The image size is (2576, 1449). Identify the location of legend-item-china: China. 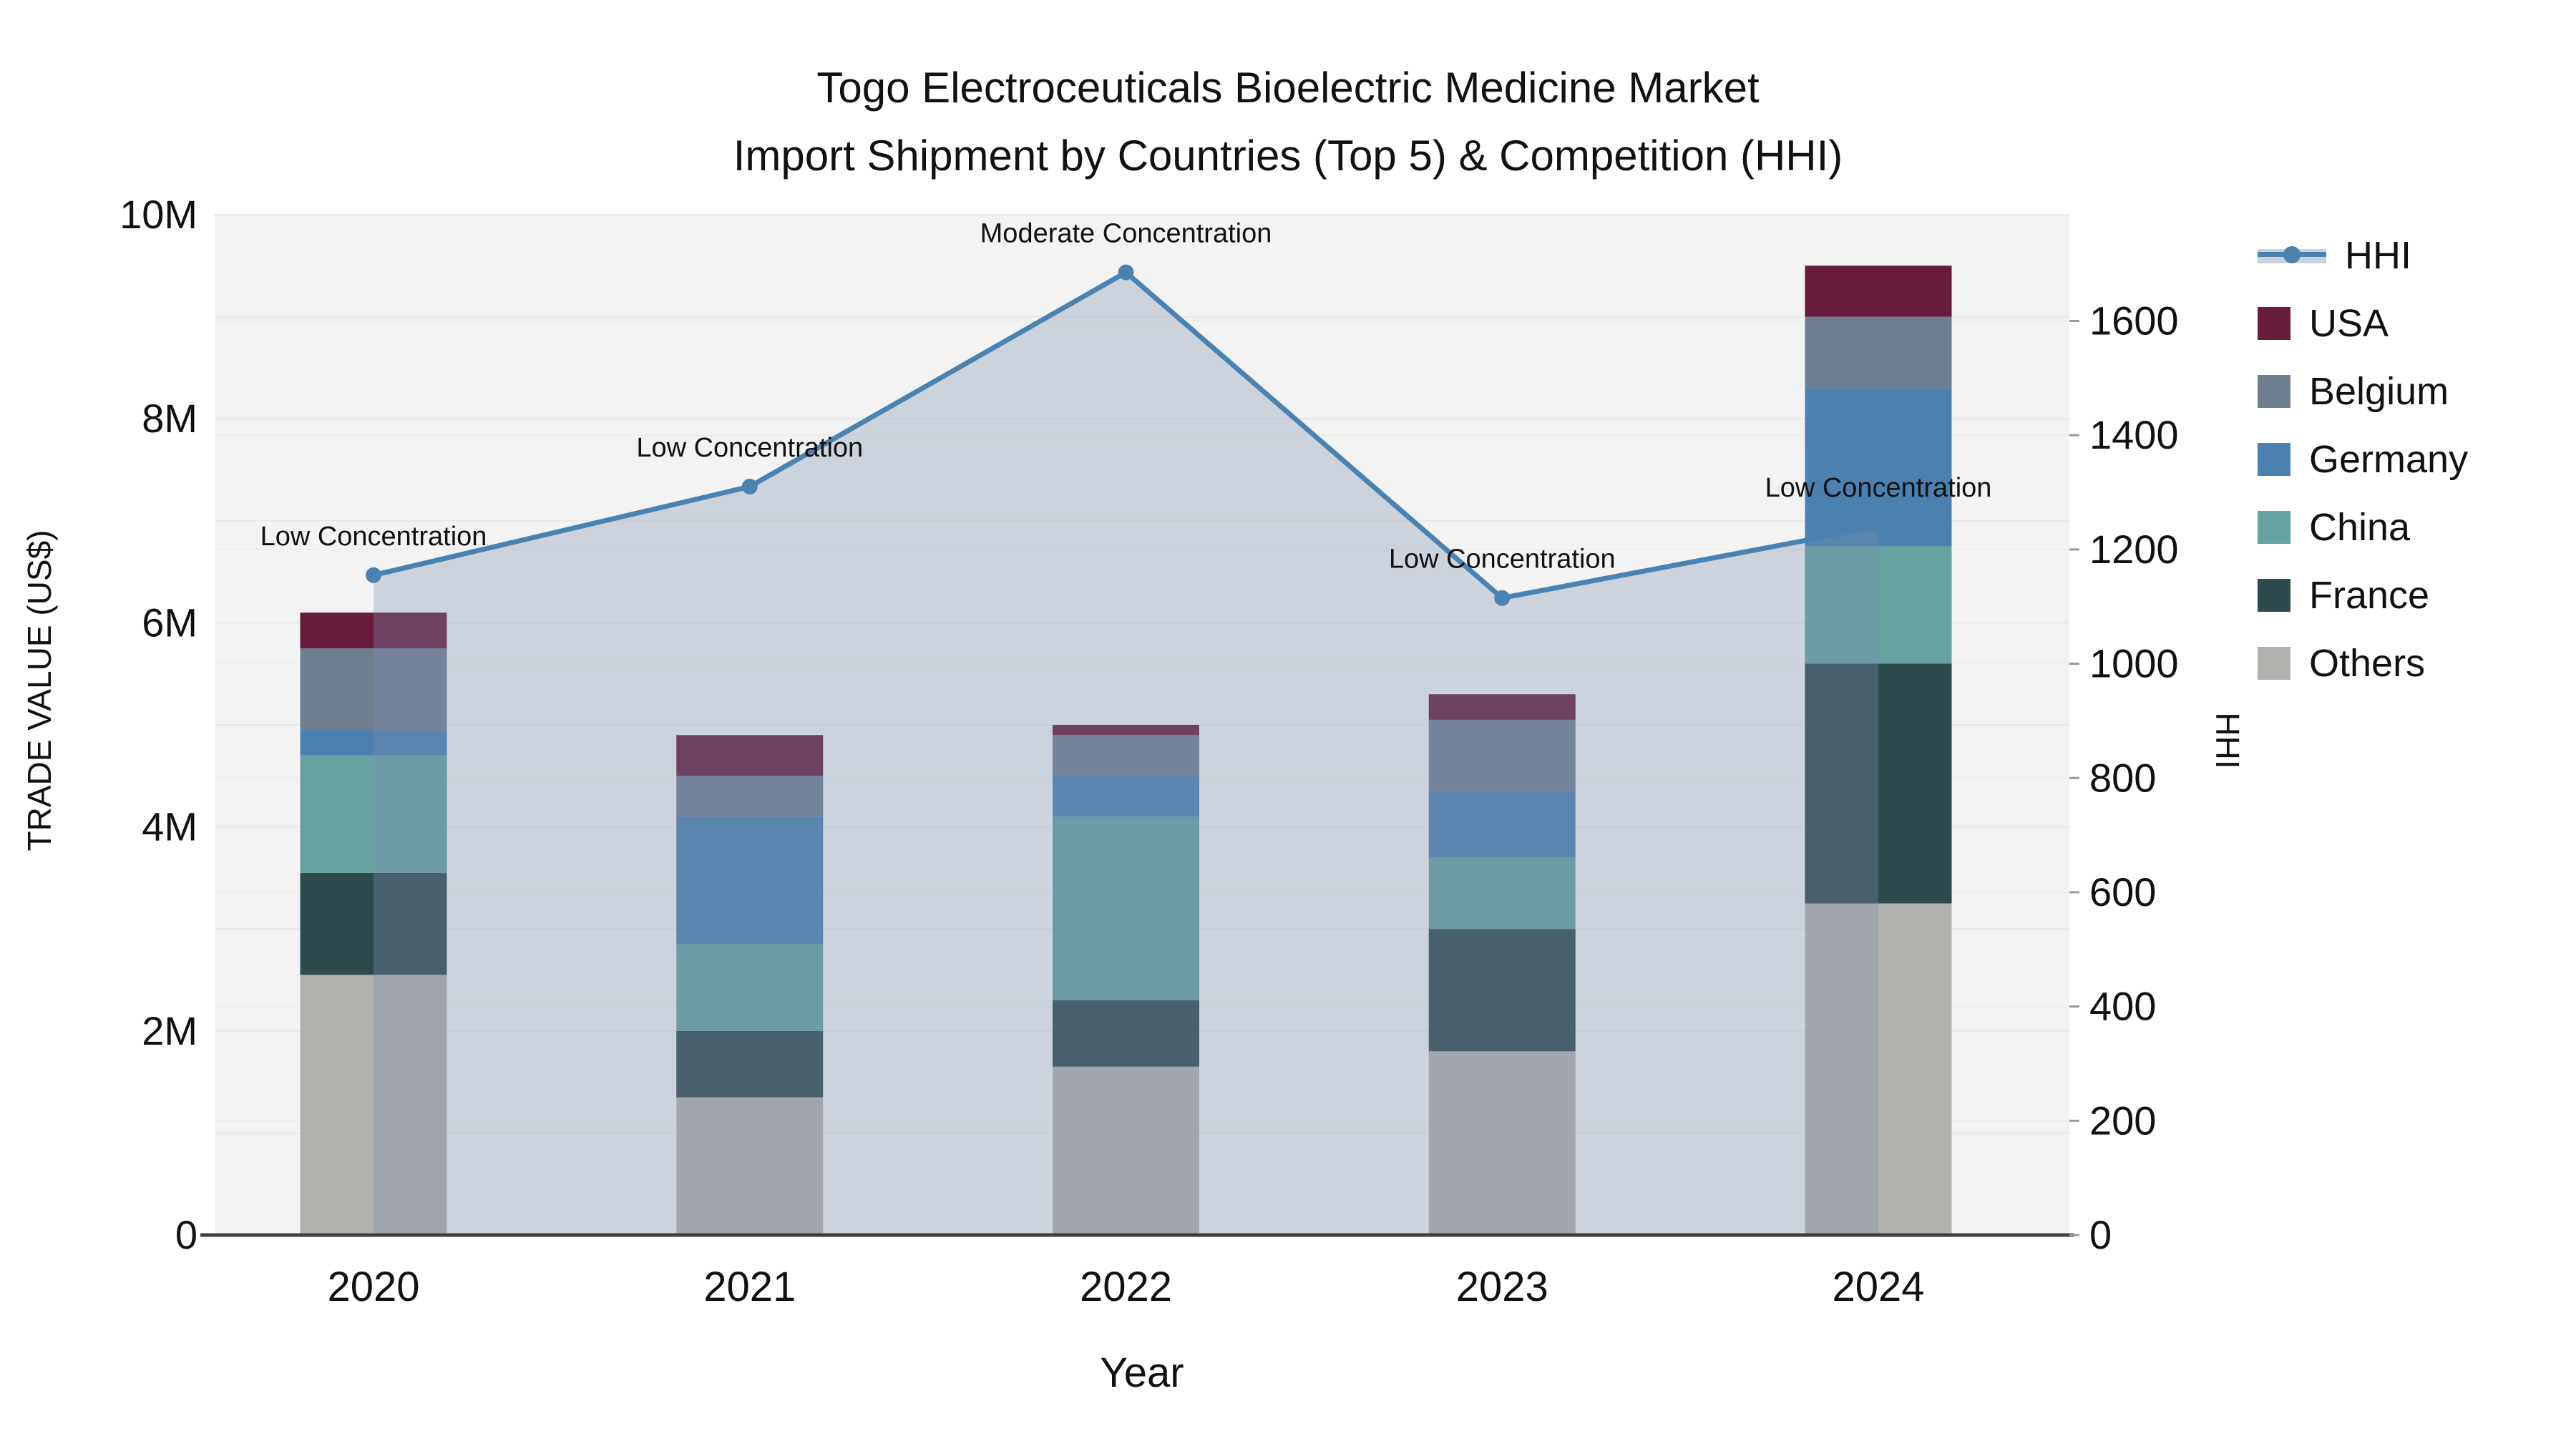
(2363, 527).